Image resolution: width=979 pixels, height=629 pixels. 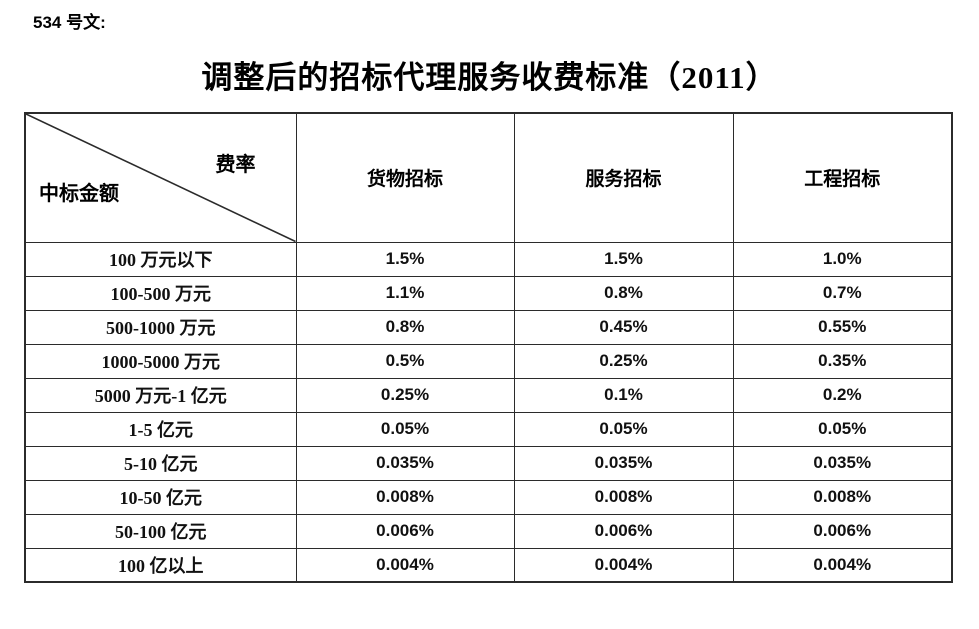 What do you see at coordinates (623, 327) in the screenshot?
I see `rate-value-cell: 0.45%` at bounding box center [623, 327].